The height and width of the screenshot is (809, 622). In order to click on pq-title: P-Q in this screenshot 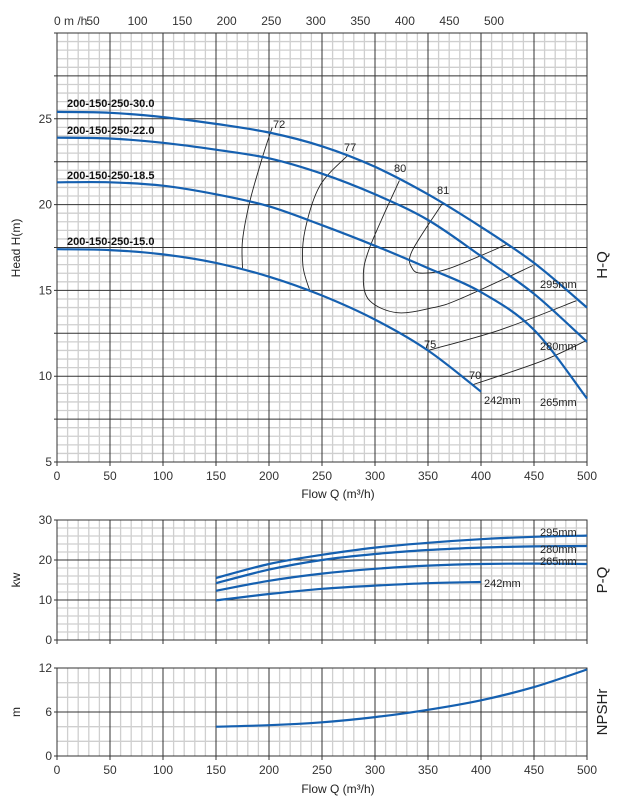, I will do `click(602, 580)`.